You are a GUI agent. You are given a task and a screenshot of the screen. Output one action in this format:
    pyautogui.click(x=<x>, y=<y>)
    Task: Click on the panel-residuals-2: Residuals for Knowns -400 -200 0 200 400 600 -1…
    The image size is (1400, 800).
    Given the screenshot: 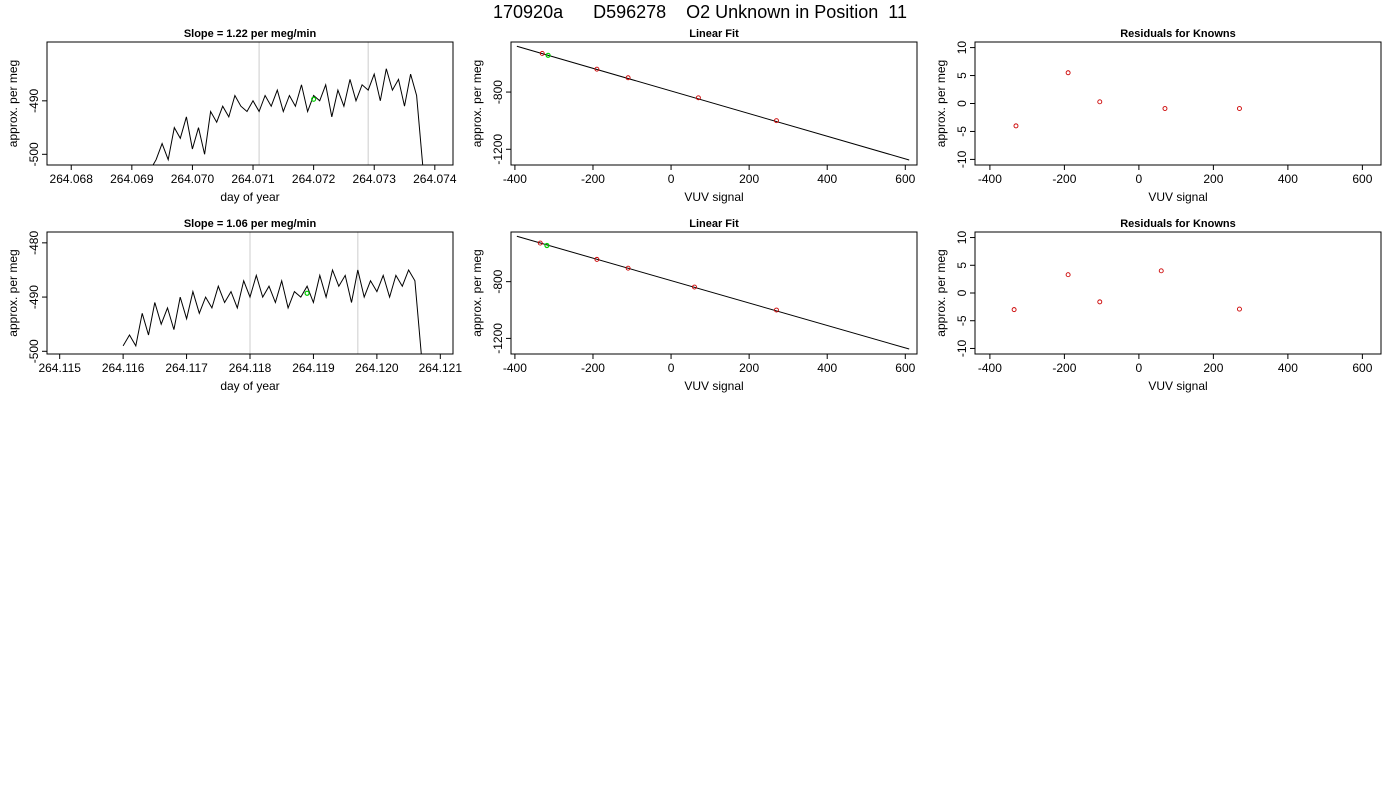 What is the action you would take?
    pyautogui.click(x=1158, y=305)
    